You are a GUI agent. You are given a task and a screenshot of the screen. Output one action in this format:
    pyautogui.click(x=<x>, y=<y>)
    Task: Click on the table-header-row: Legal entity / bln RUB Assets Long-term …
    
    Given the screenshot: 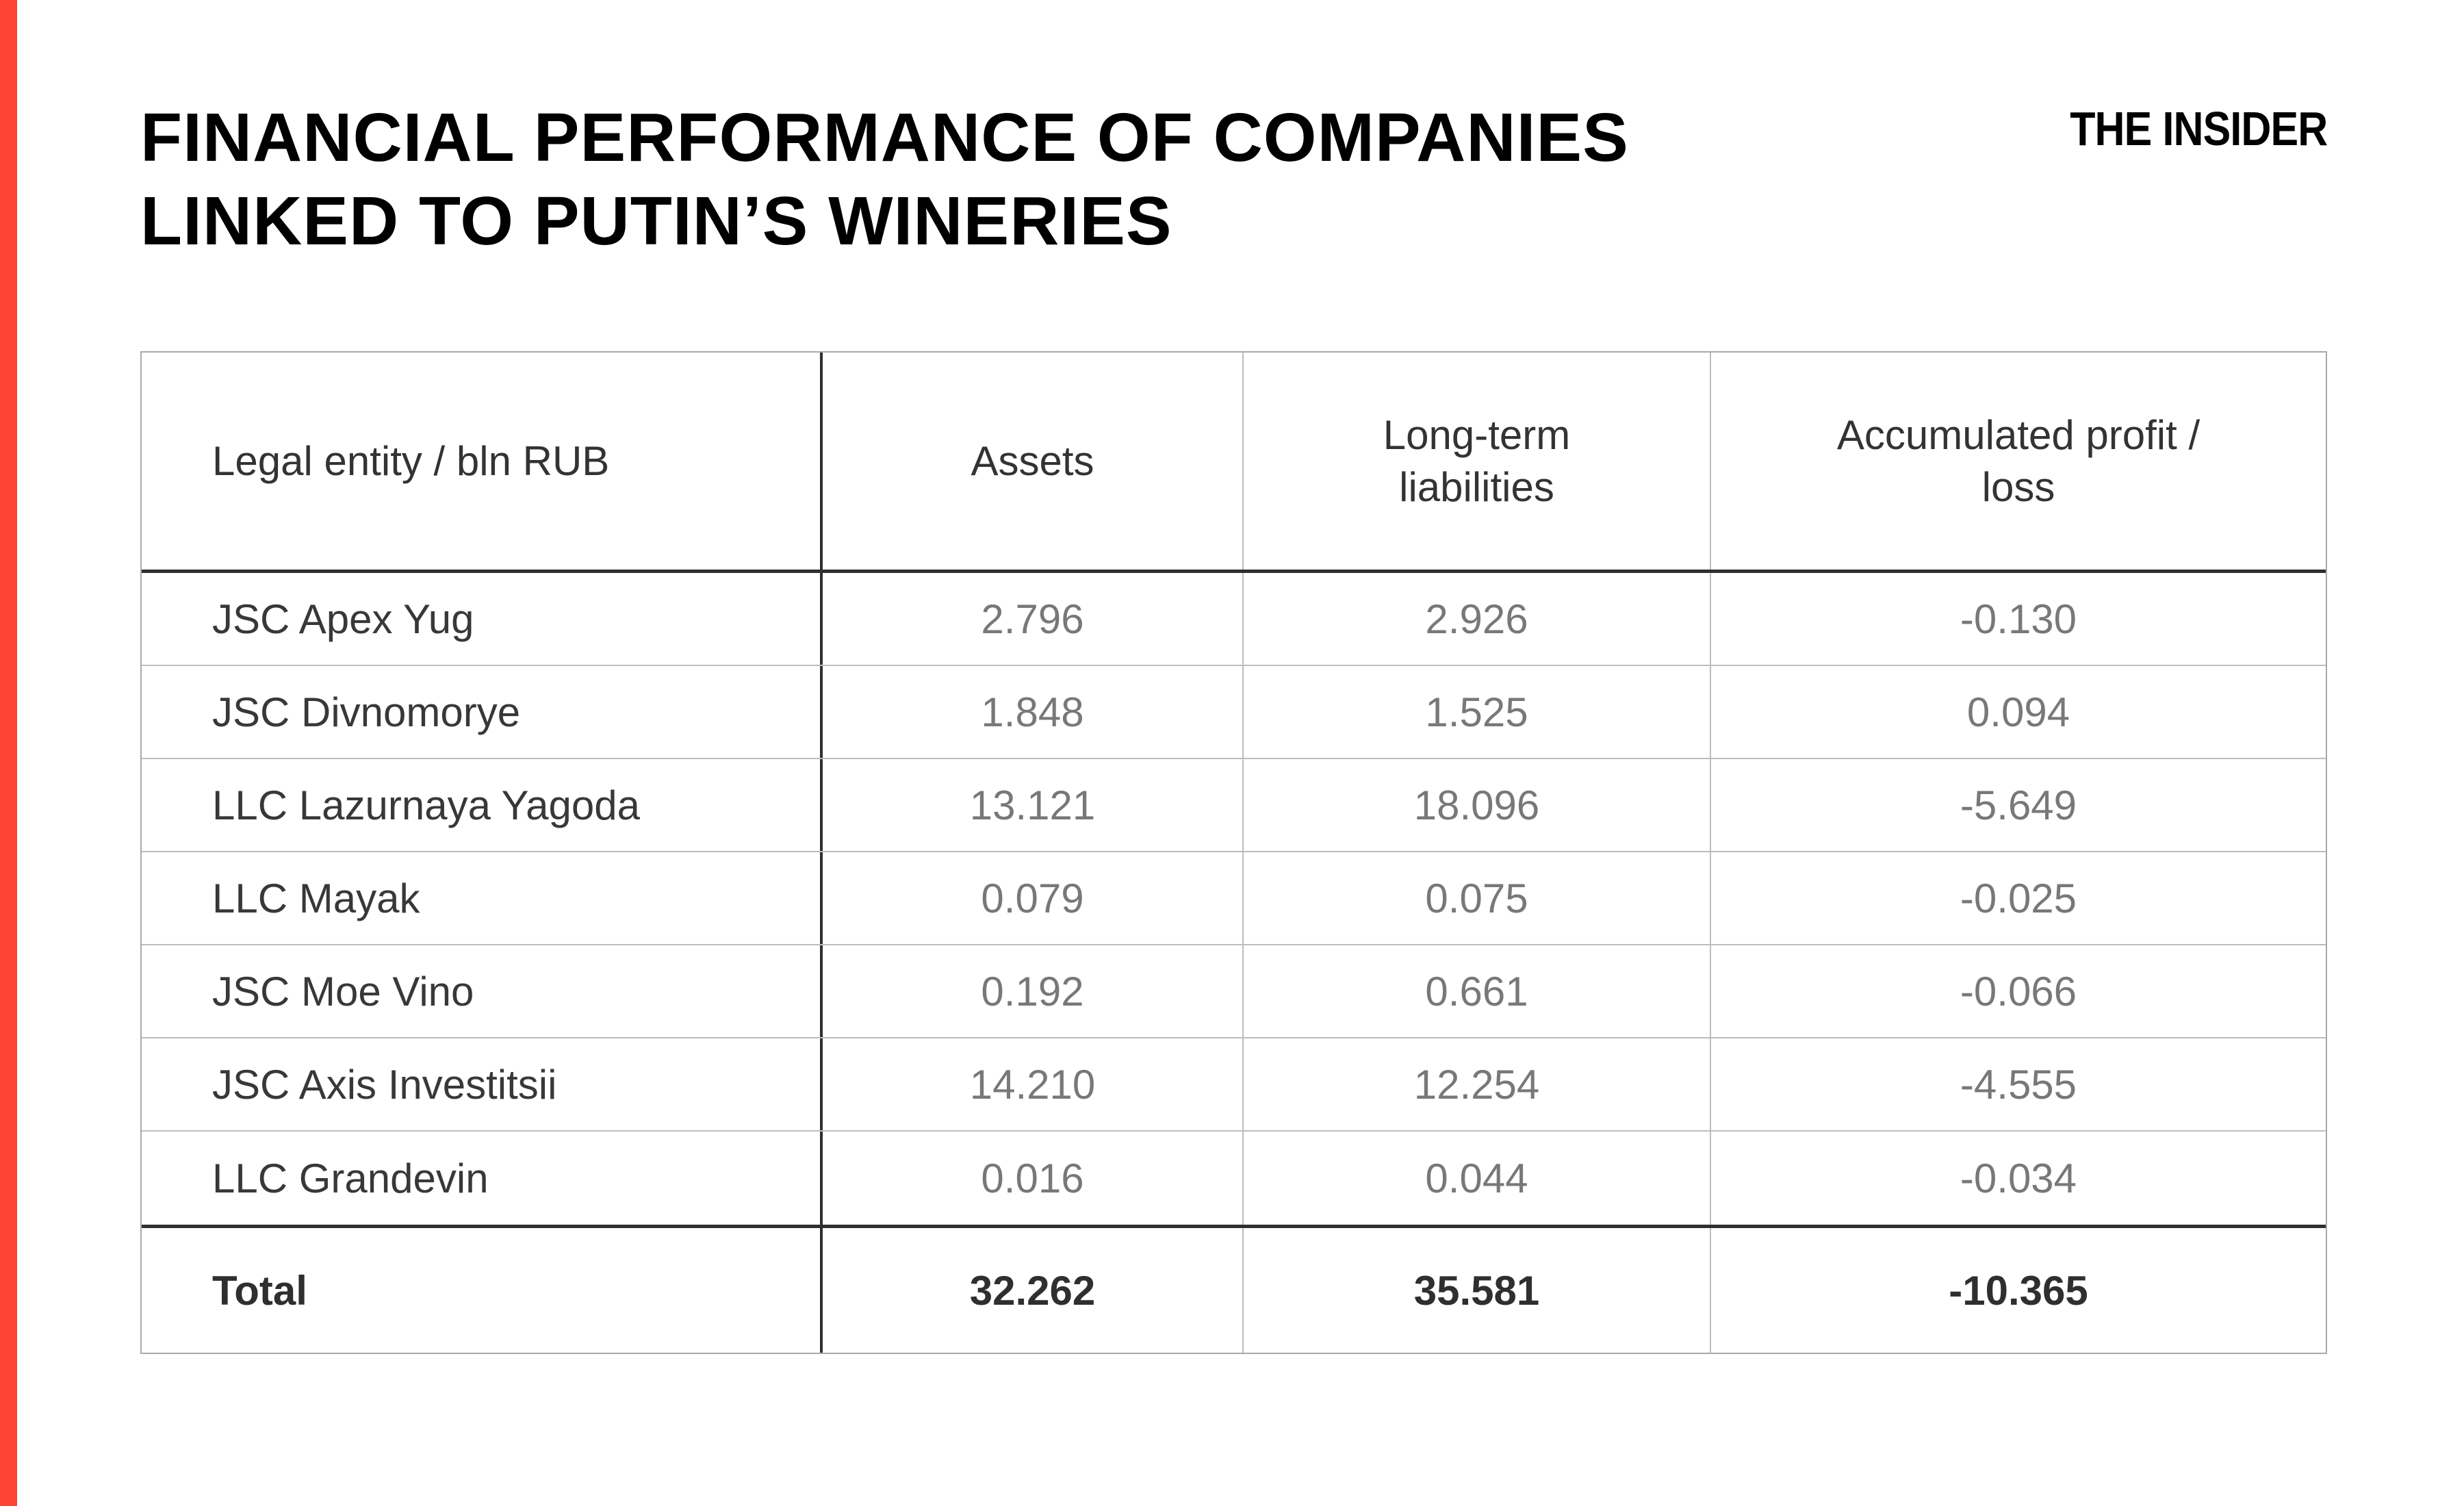 What is the action you would take?
    pyautogui.click(x=1234, y=463)
    